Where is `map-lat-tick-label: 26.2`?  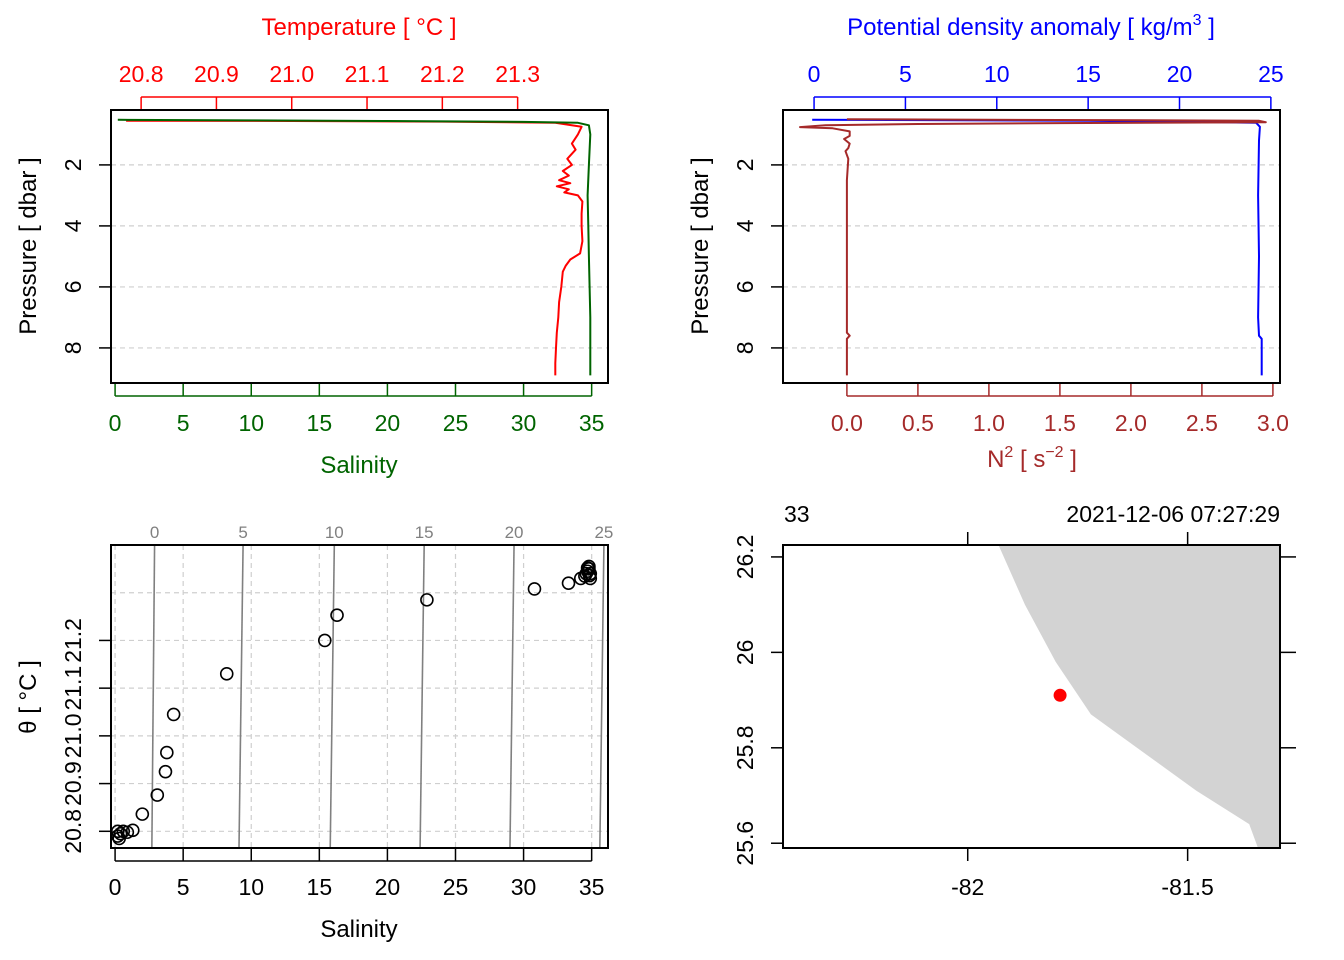
map-lat-tick-label: 26.2 is located at coordinates (745, 557).